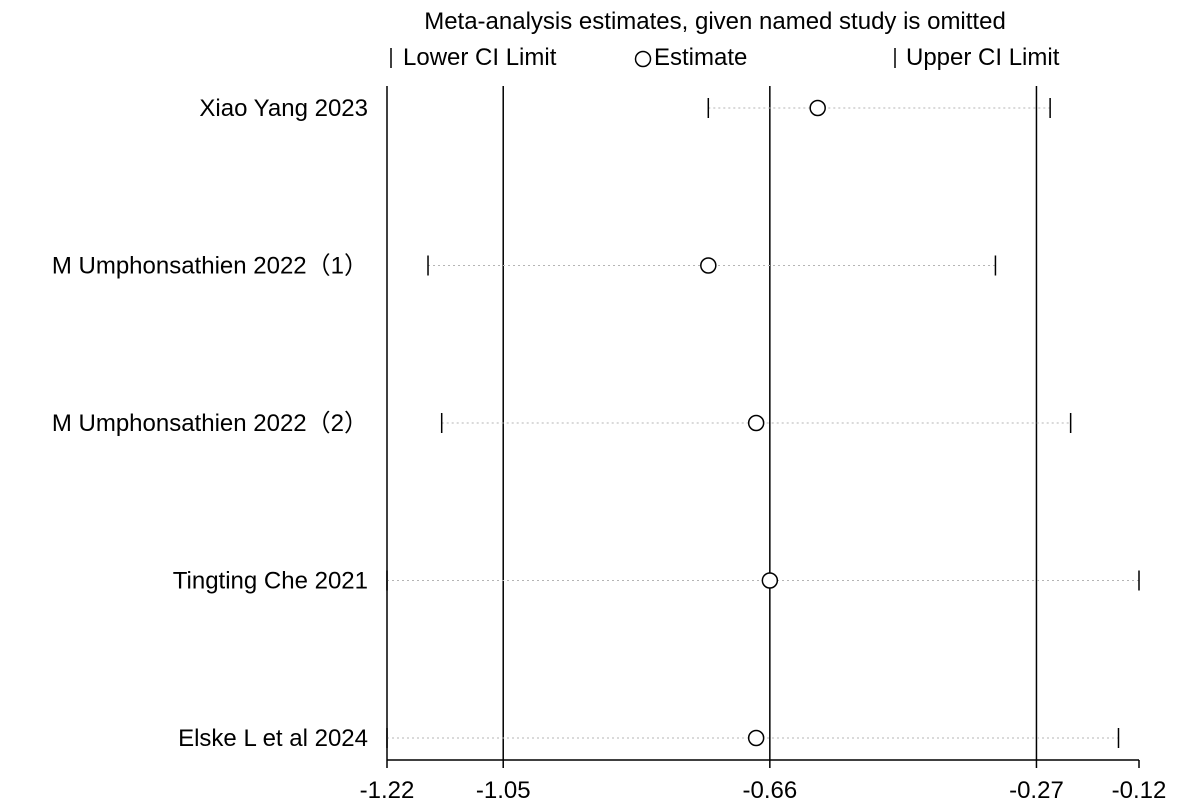  Describe the element at coordinates (983, 57) in the screenshot. I see `legend-upper-ci-label: Upper CI Limit` at that location.